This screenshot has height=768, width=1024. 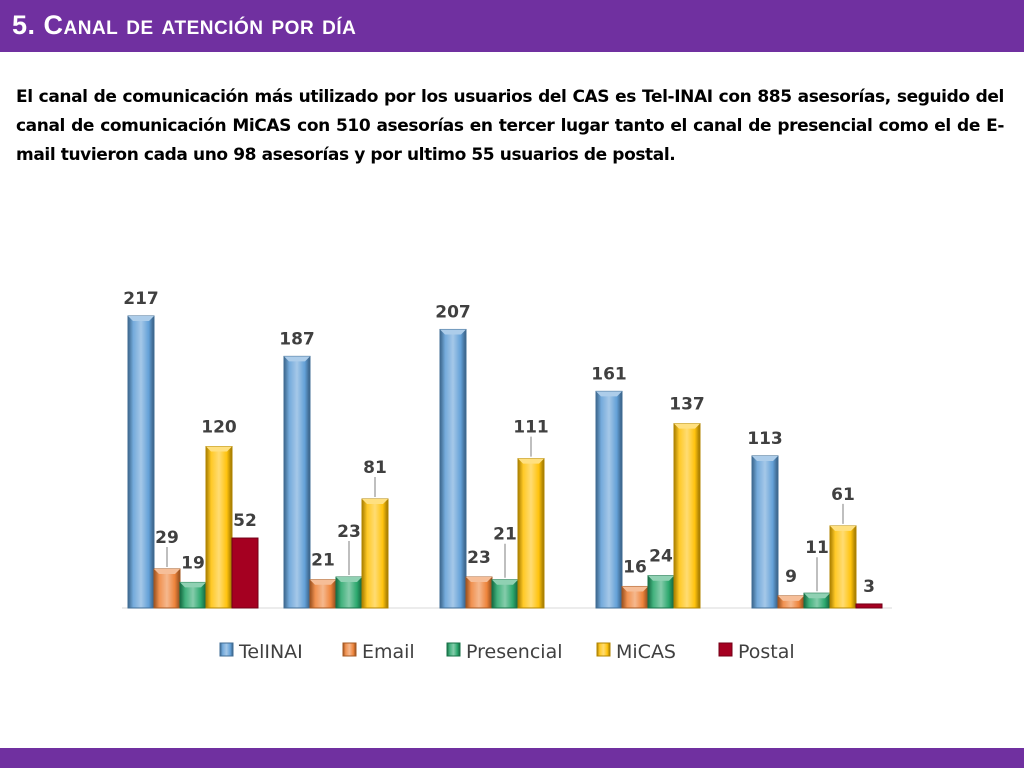 I want to click on data-label-presencial-2: 23, so click(x=349, y=532).